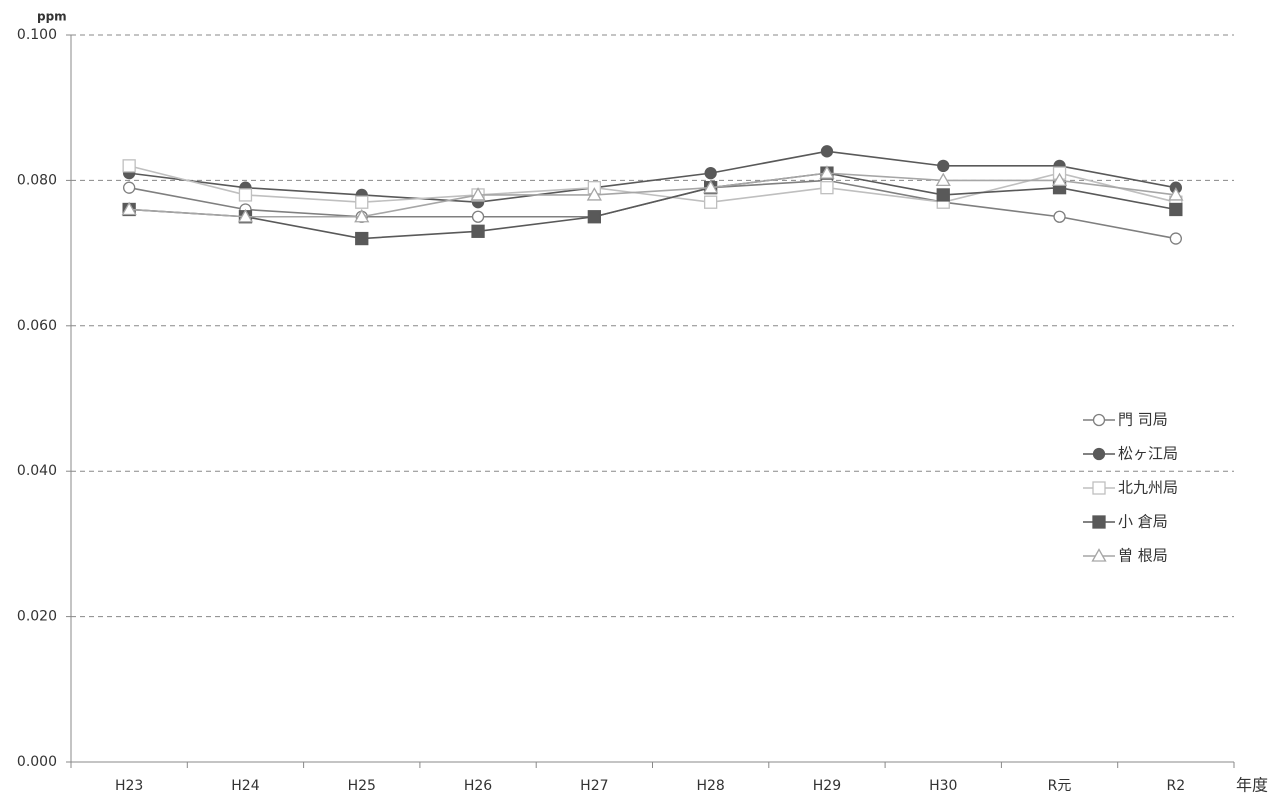 The width and height of the screenshot is (1273, 796). Describe the element at coordinates (943, 786) in the screenshot. I see `x-tick-label: H30` at that location.